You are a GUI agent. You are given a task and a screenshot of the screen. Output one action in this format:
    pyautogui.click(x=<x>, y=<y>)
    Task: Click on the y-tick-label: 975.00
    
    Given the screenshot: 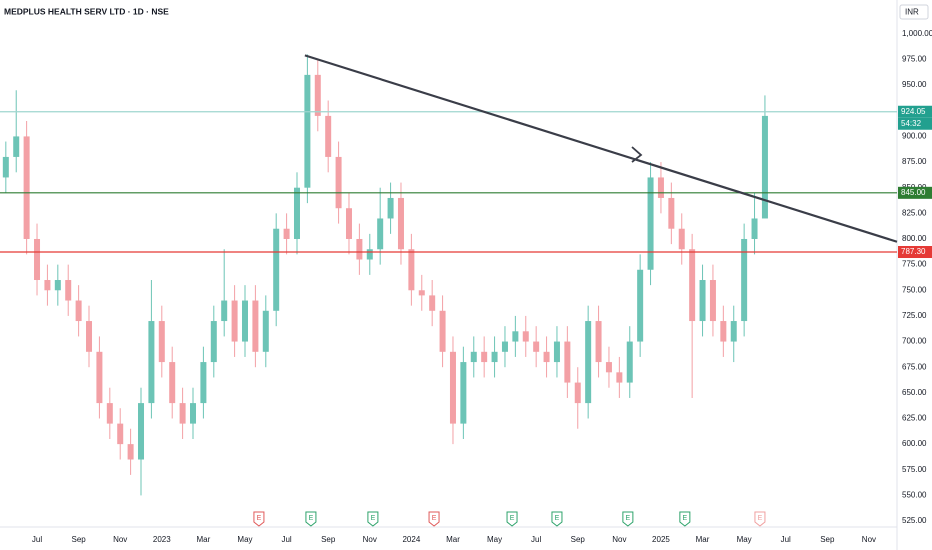 What is the action you would take?
    pyautogui.click(x=914, y=59)
    